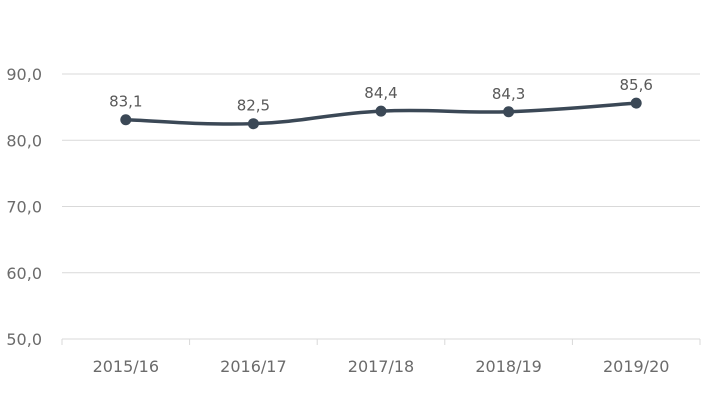 This screenshot has height=402, width=712. I want to click on x-tick-label: 2015/16, so click(126, 366).